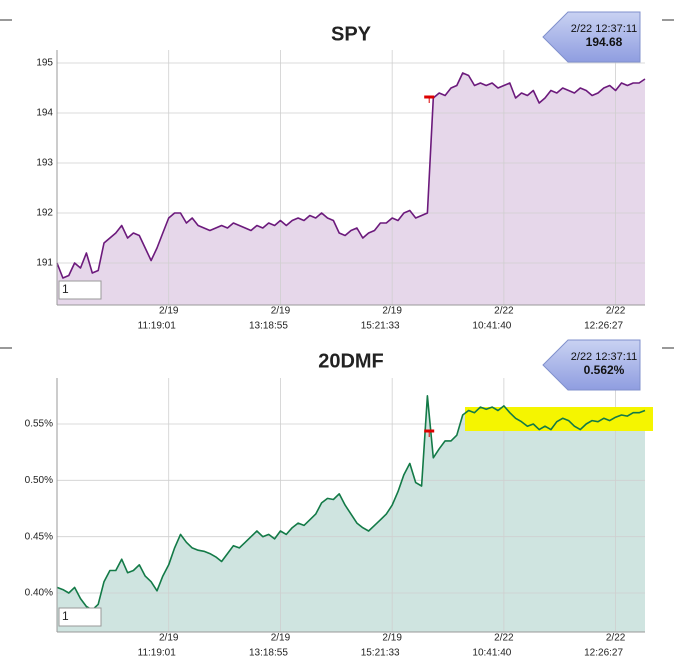  What do you see at coordinates (44, 63) in the screenshot?
I see `y-tick-label: 195` at bounding box center [44, 63].